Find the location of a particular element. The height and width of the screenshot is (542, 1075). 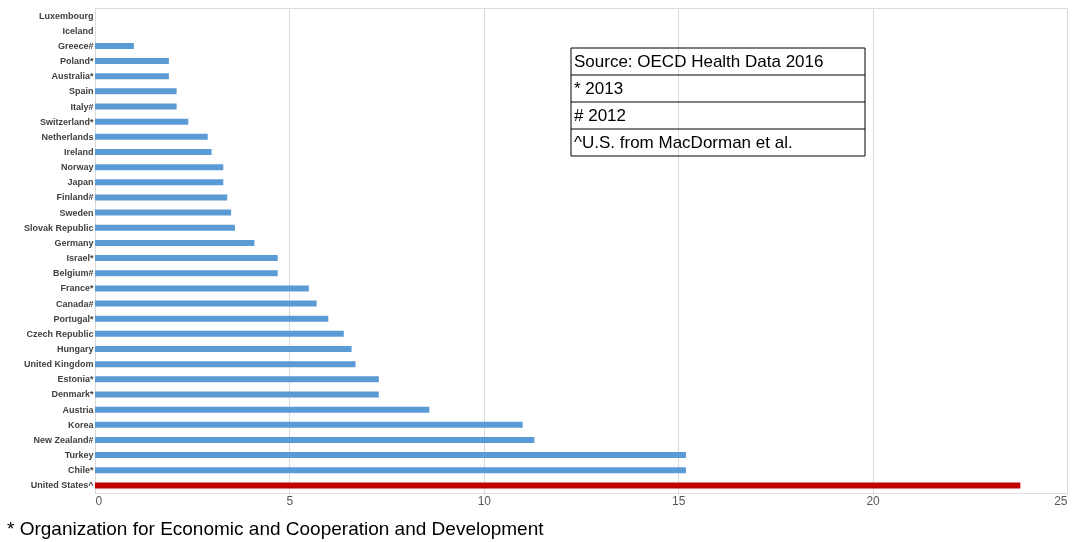

y-tick-label: Germany is located at coordinates (74, 242).